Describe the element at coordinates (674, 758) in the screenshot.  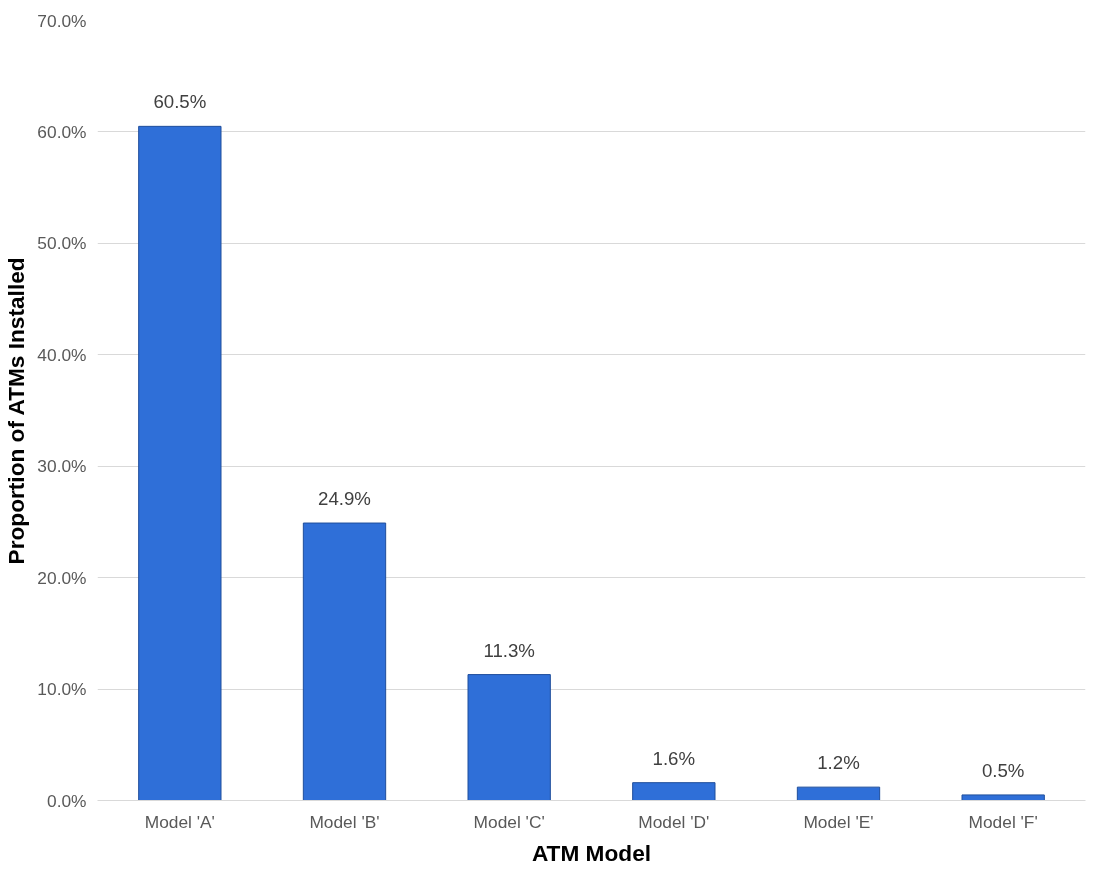
I see `data-label: 1.6%` at that location.